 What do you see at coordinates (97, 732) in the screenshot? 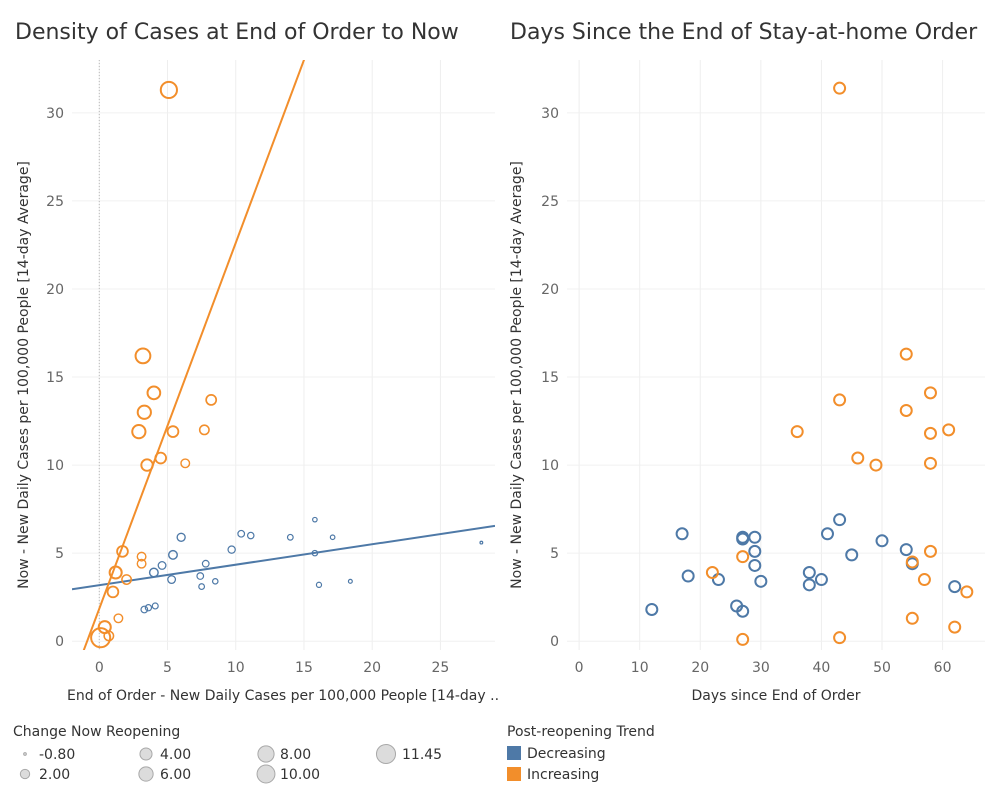
I see `size-legend-title: Change Now Reopening` at bounding box center [97, 732].